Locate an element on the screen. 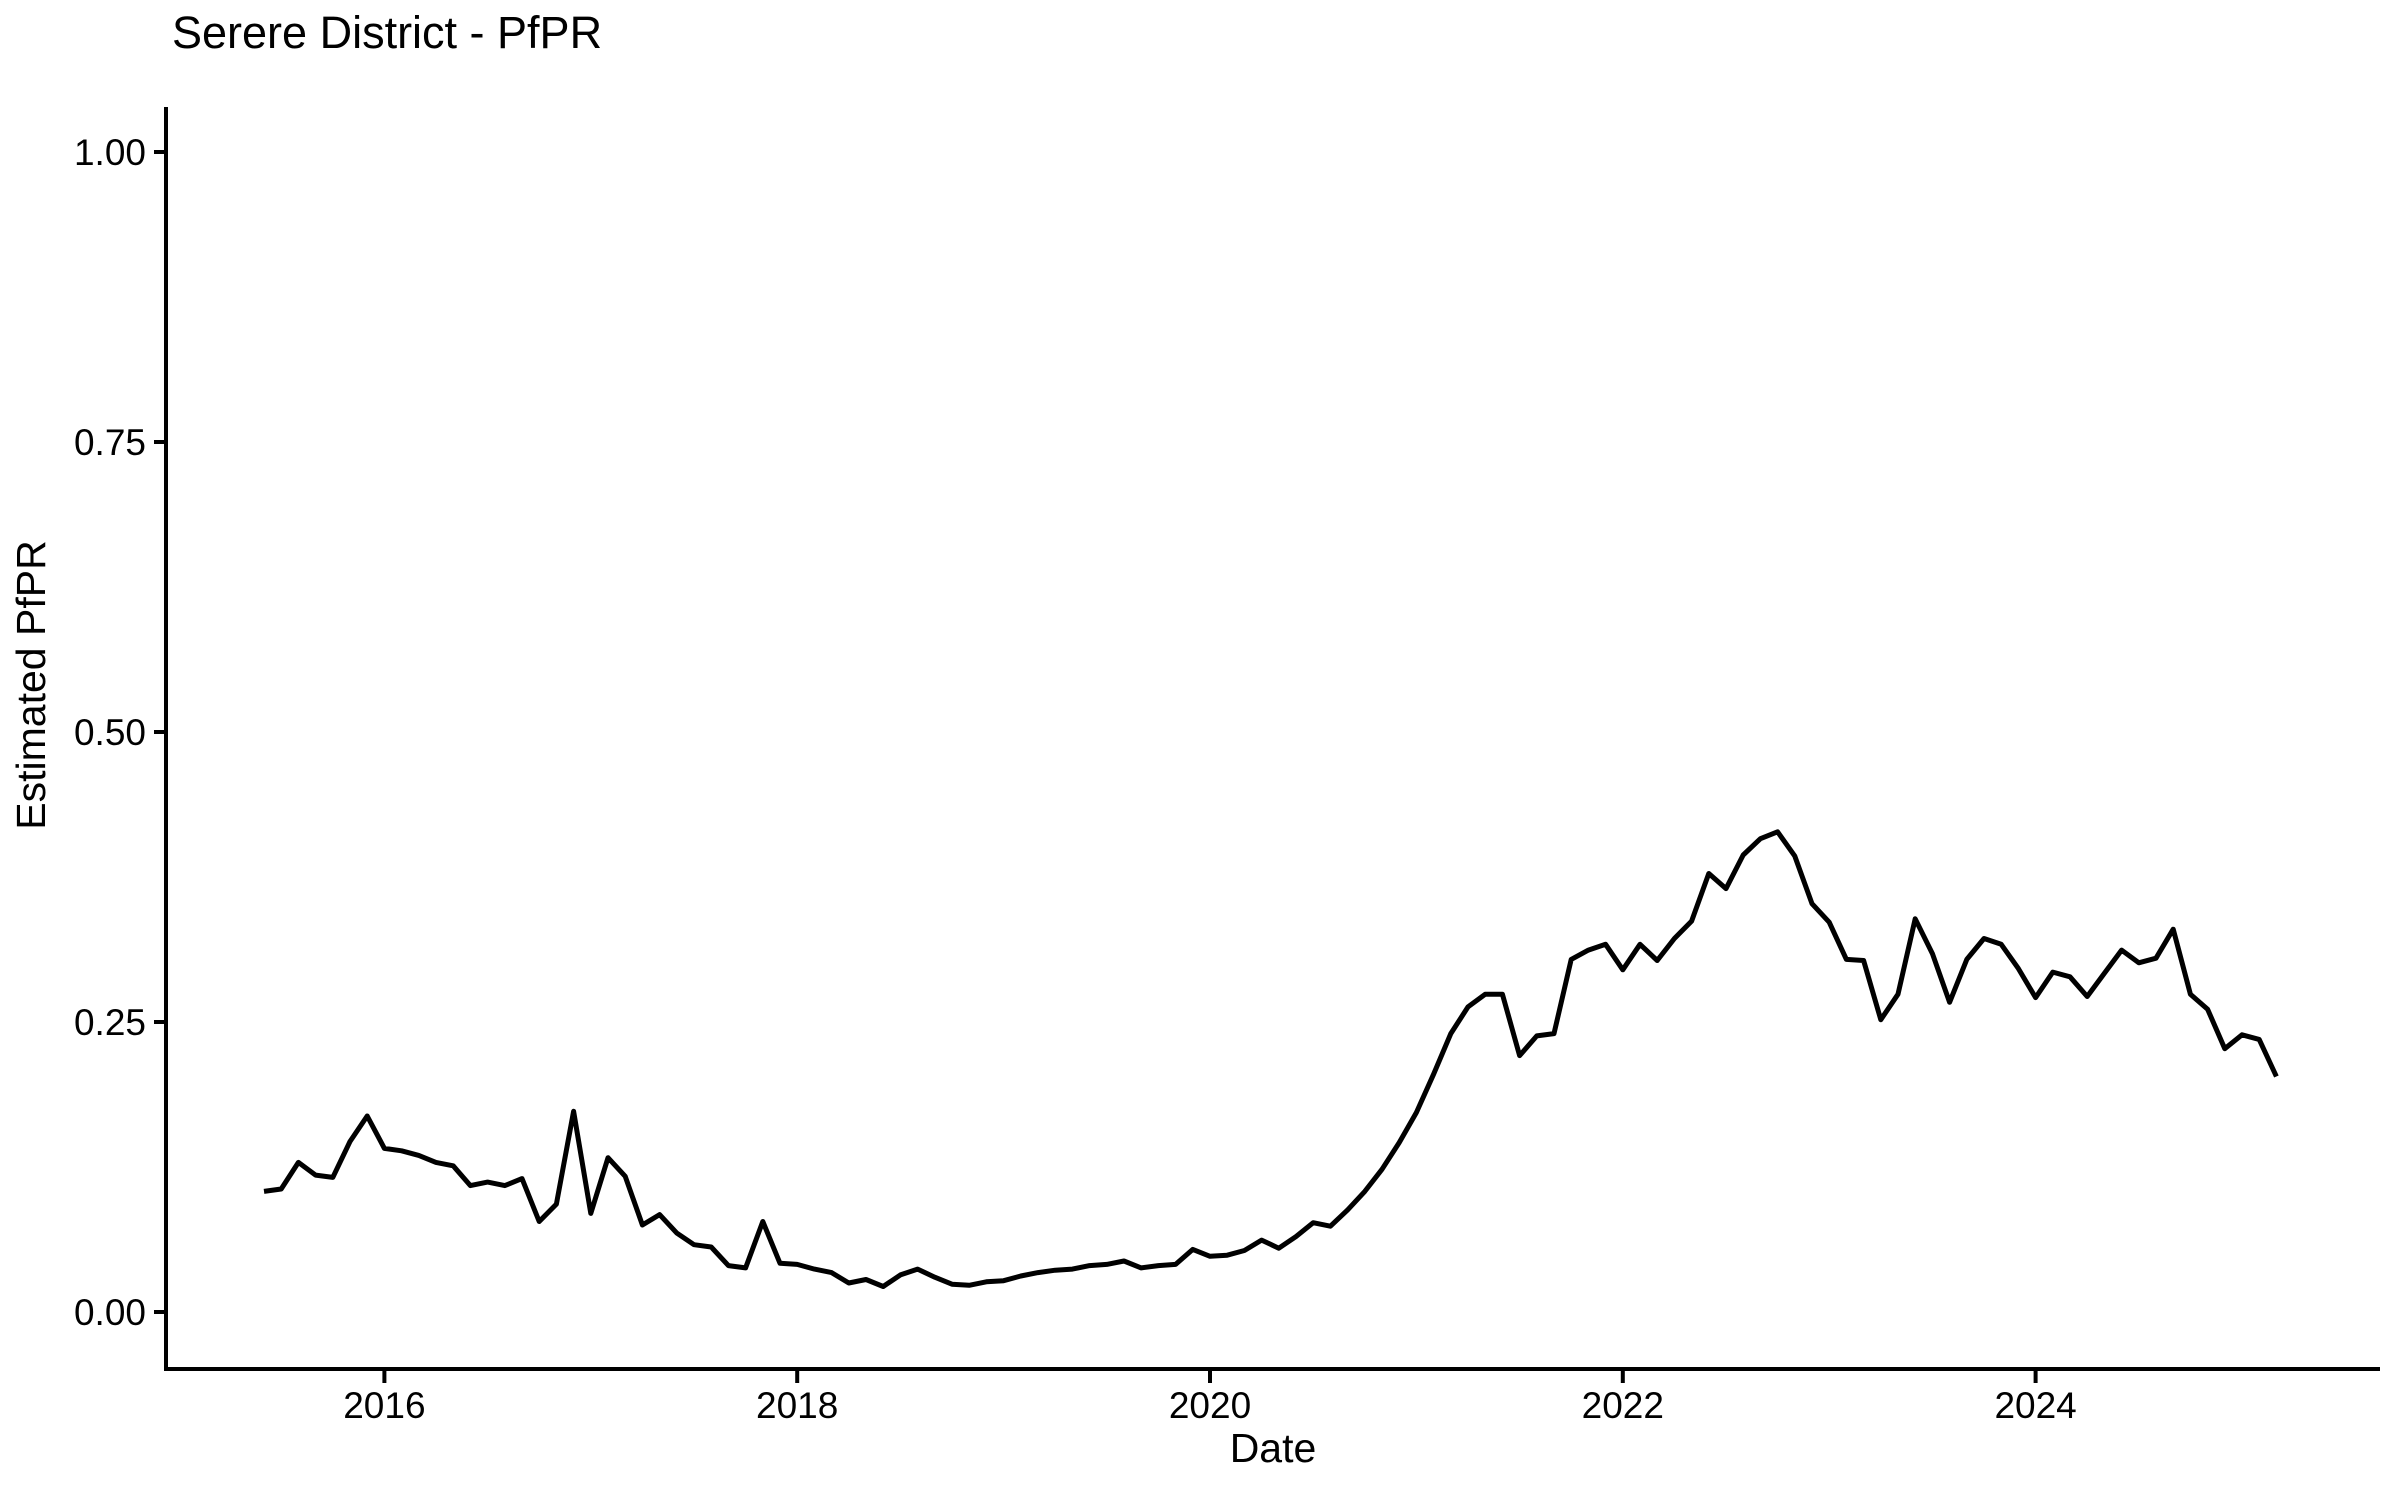 The width and height of the screenshot is (2400, 1500). y-tick-label: 0.75 is located at coordinates (110, 442).